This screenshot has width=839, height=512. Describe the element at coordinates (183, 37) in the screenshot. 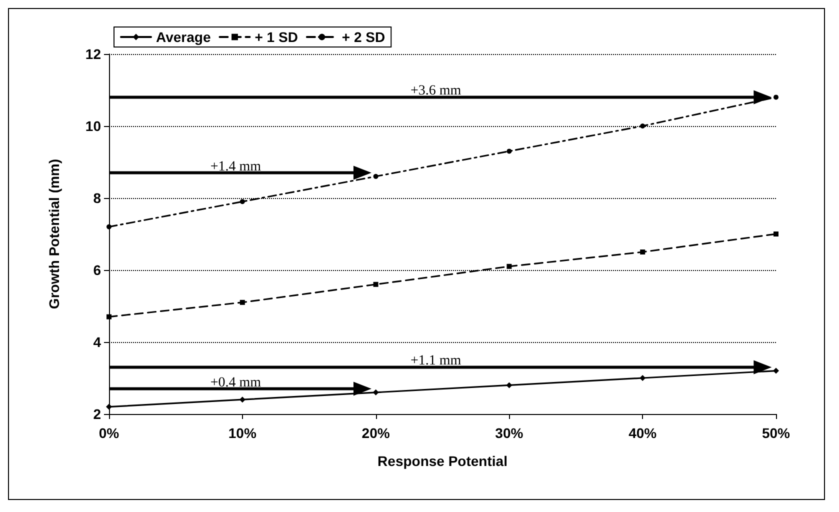

I see `legend-label: Average` at that location.